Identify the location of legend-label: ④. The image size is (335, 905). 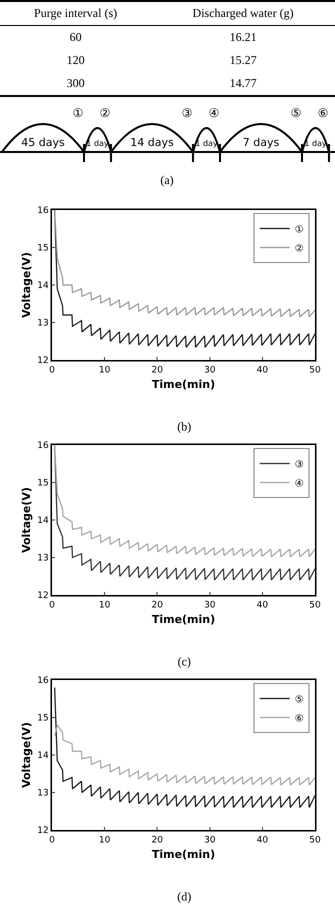
(299, 484).